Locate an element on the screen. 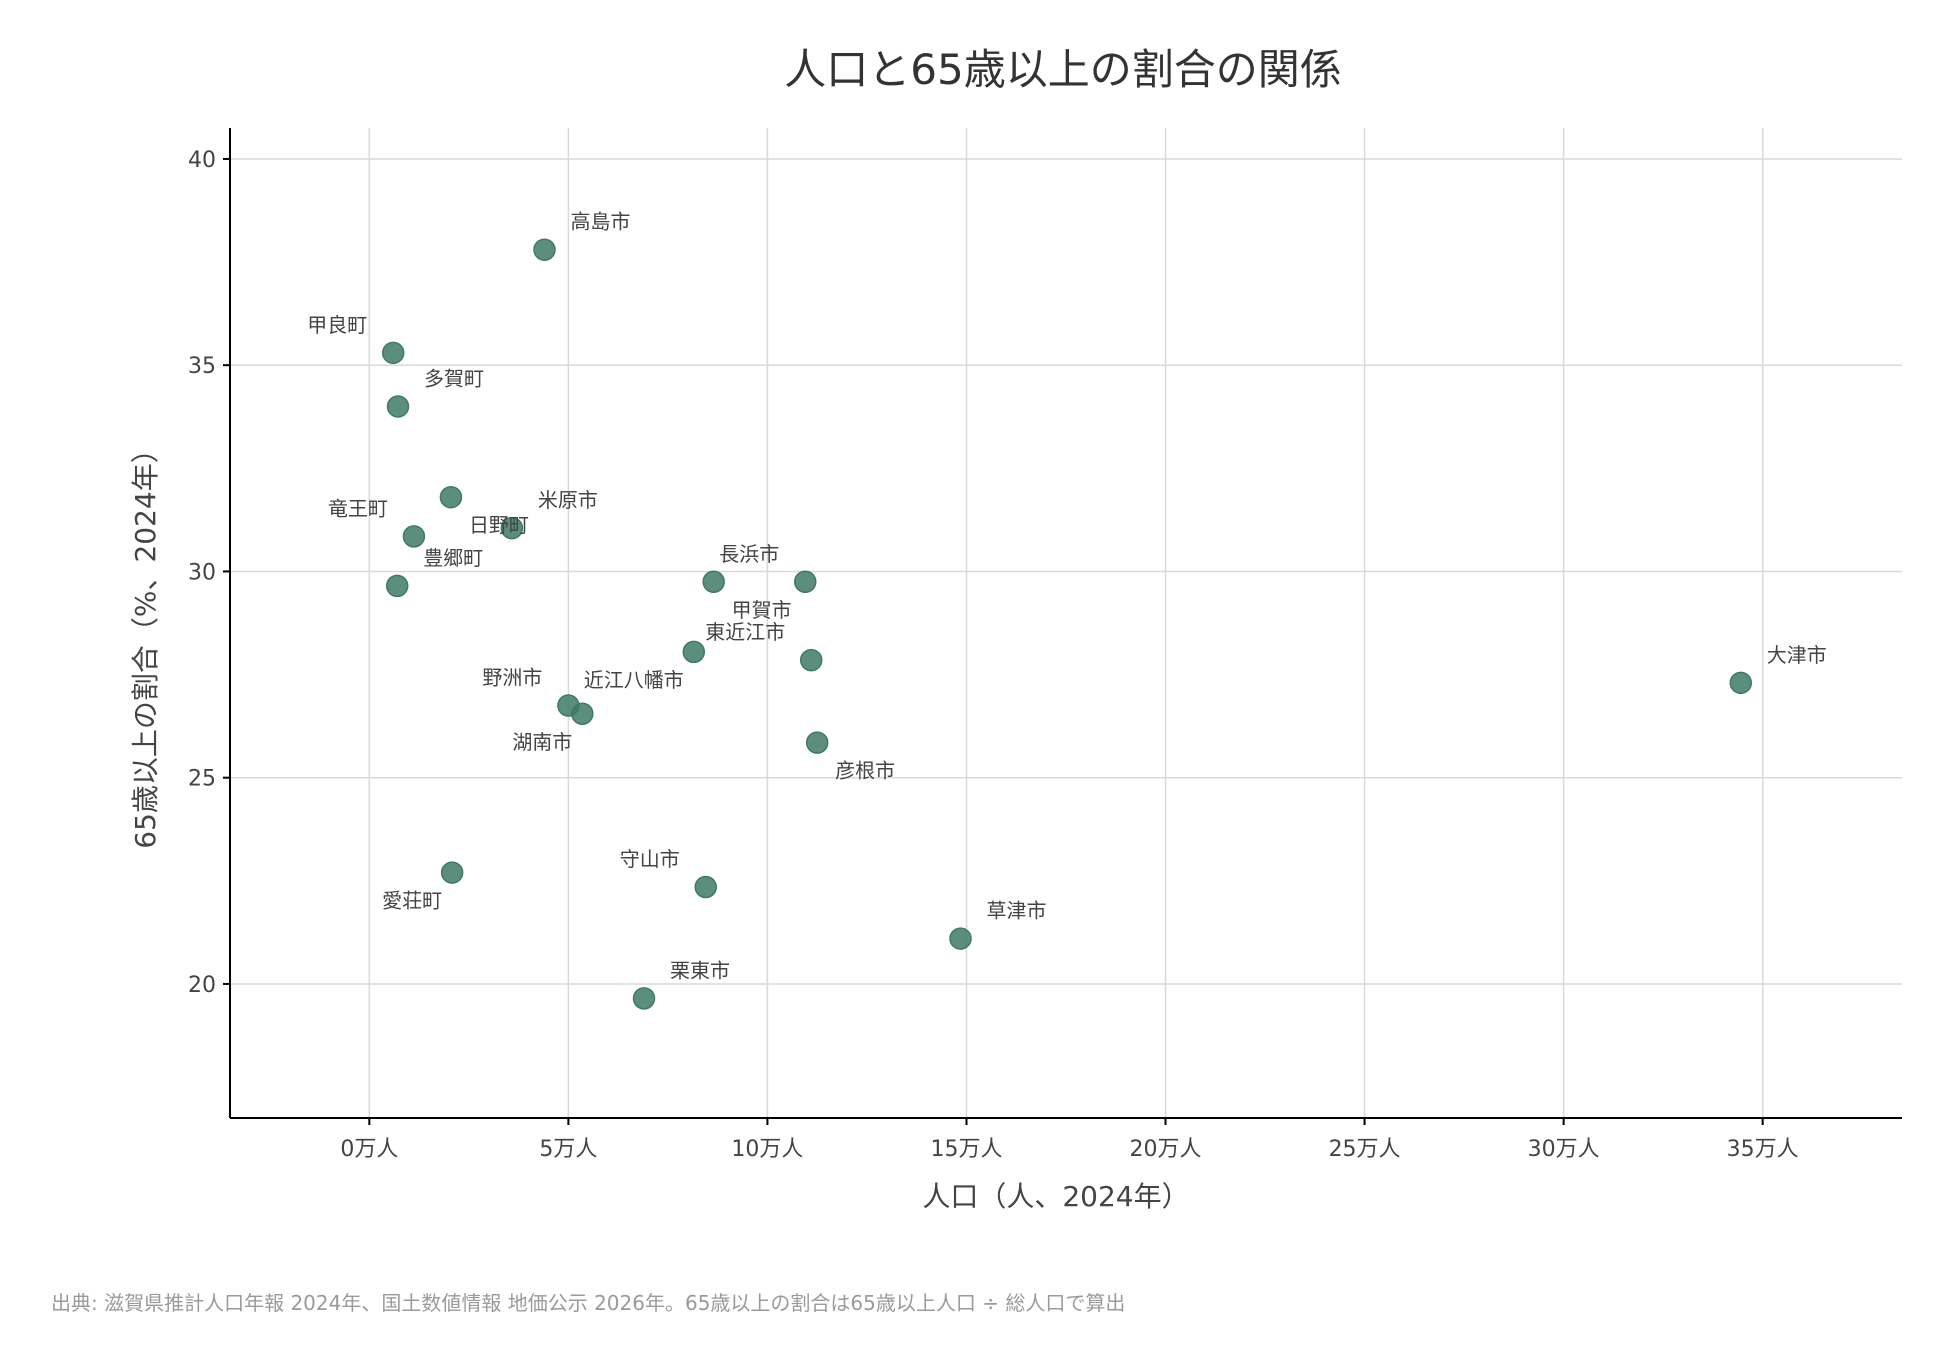  data-point-label: 日野町 is located at coordinates (499, 525).